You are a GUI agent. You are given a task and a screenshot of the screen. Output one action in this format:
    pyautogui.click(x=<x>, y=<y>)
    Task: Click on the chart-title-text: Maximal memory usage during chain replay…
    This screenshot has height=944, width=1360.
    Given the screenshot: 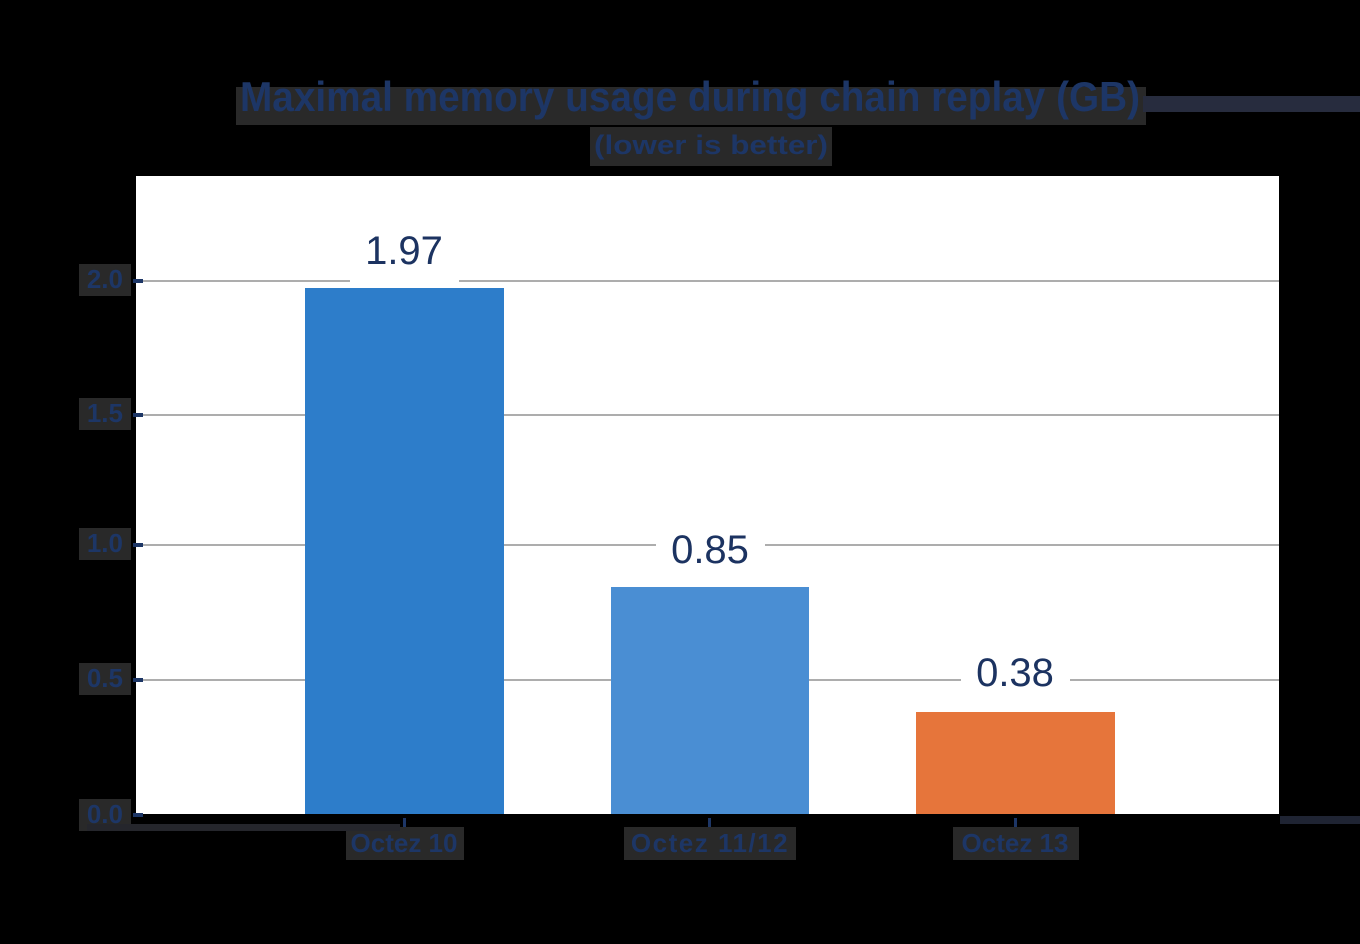 What is the action you would take?
    pyautogui.click(x=690, y=96)
    